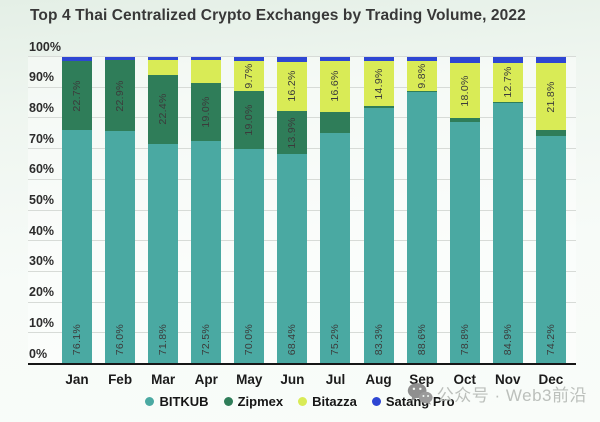 The image size is (600, 422). What do you see at coordinates (378, 339) in the screenshot?
I see `value-label-bitkub-aug: 83.3%` at bounding box center [378, 339].